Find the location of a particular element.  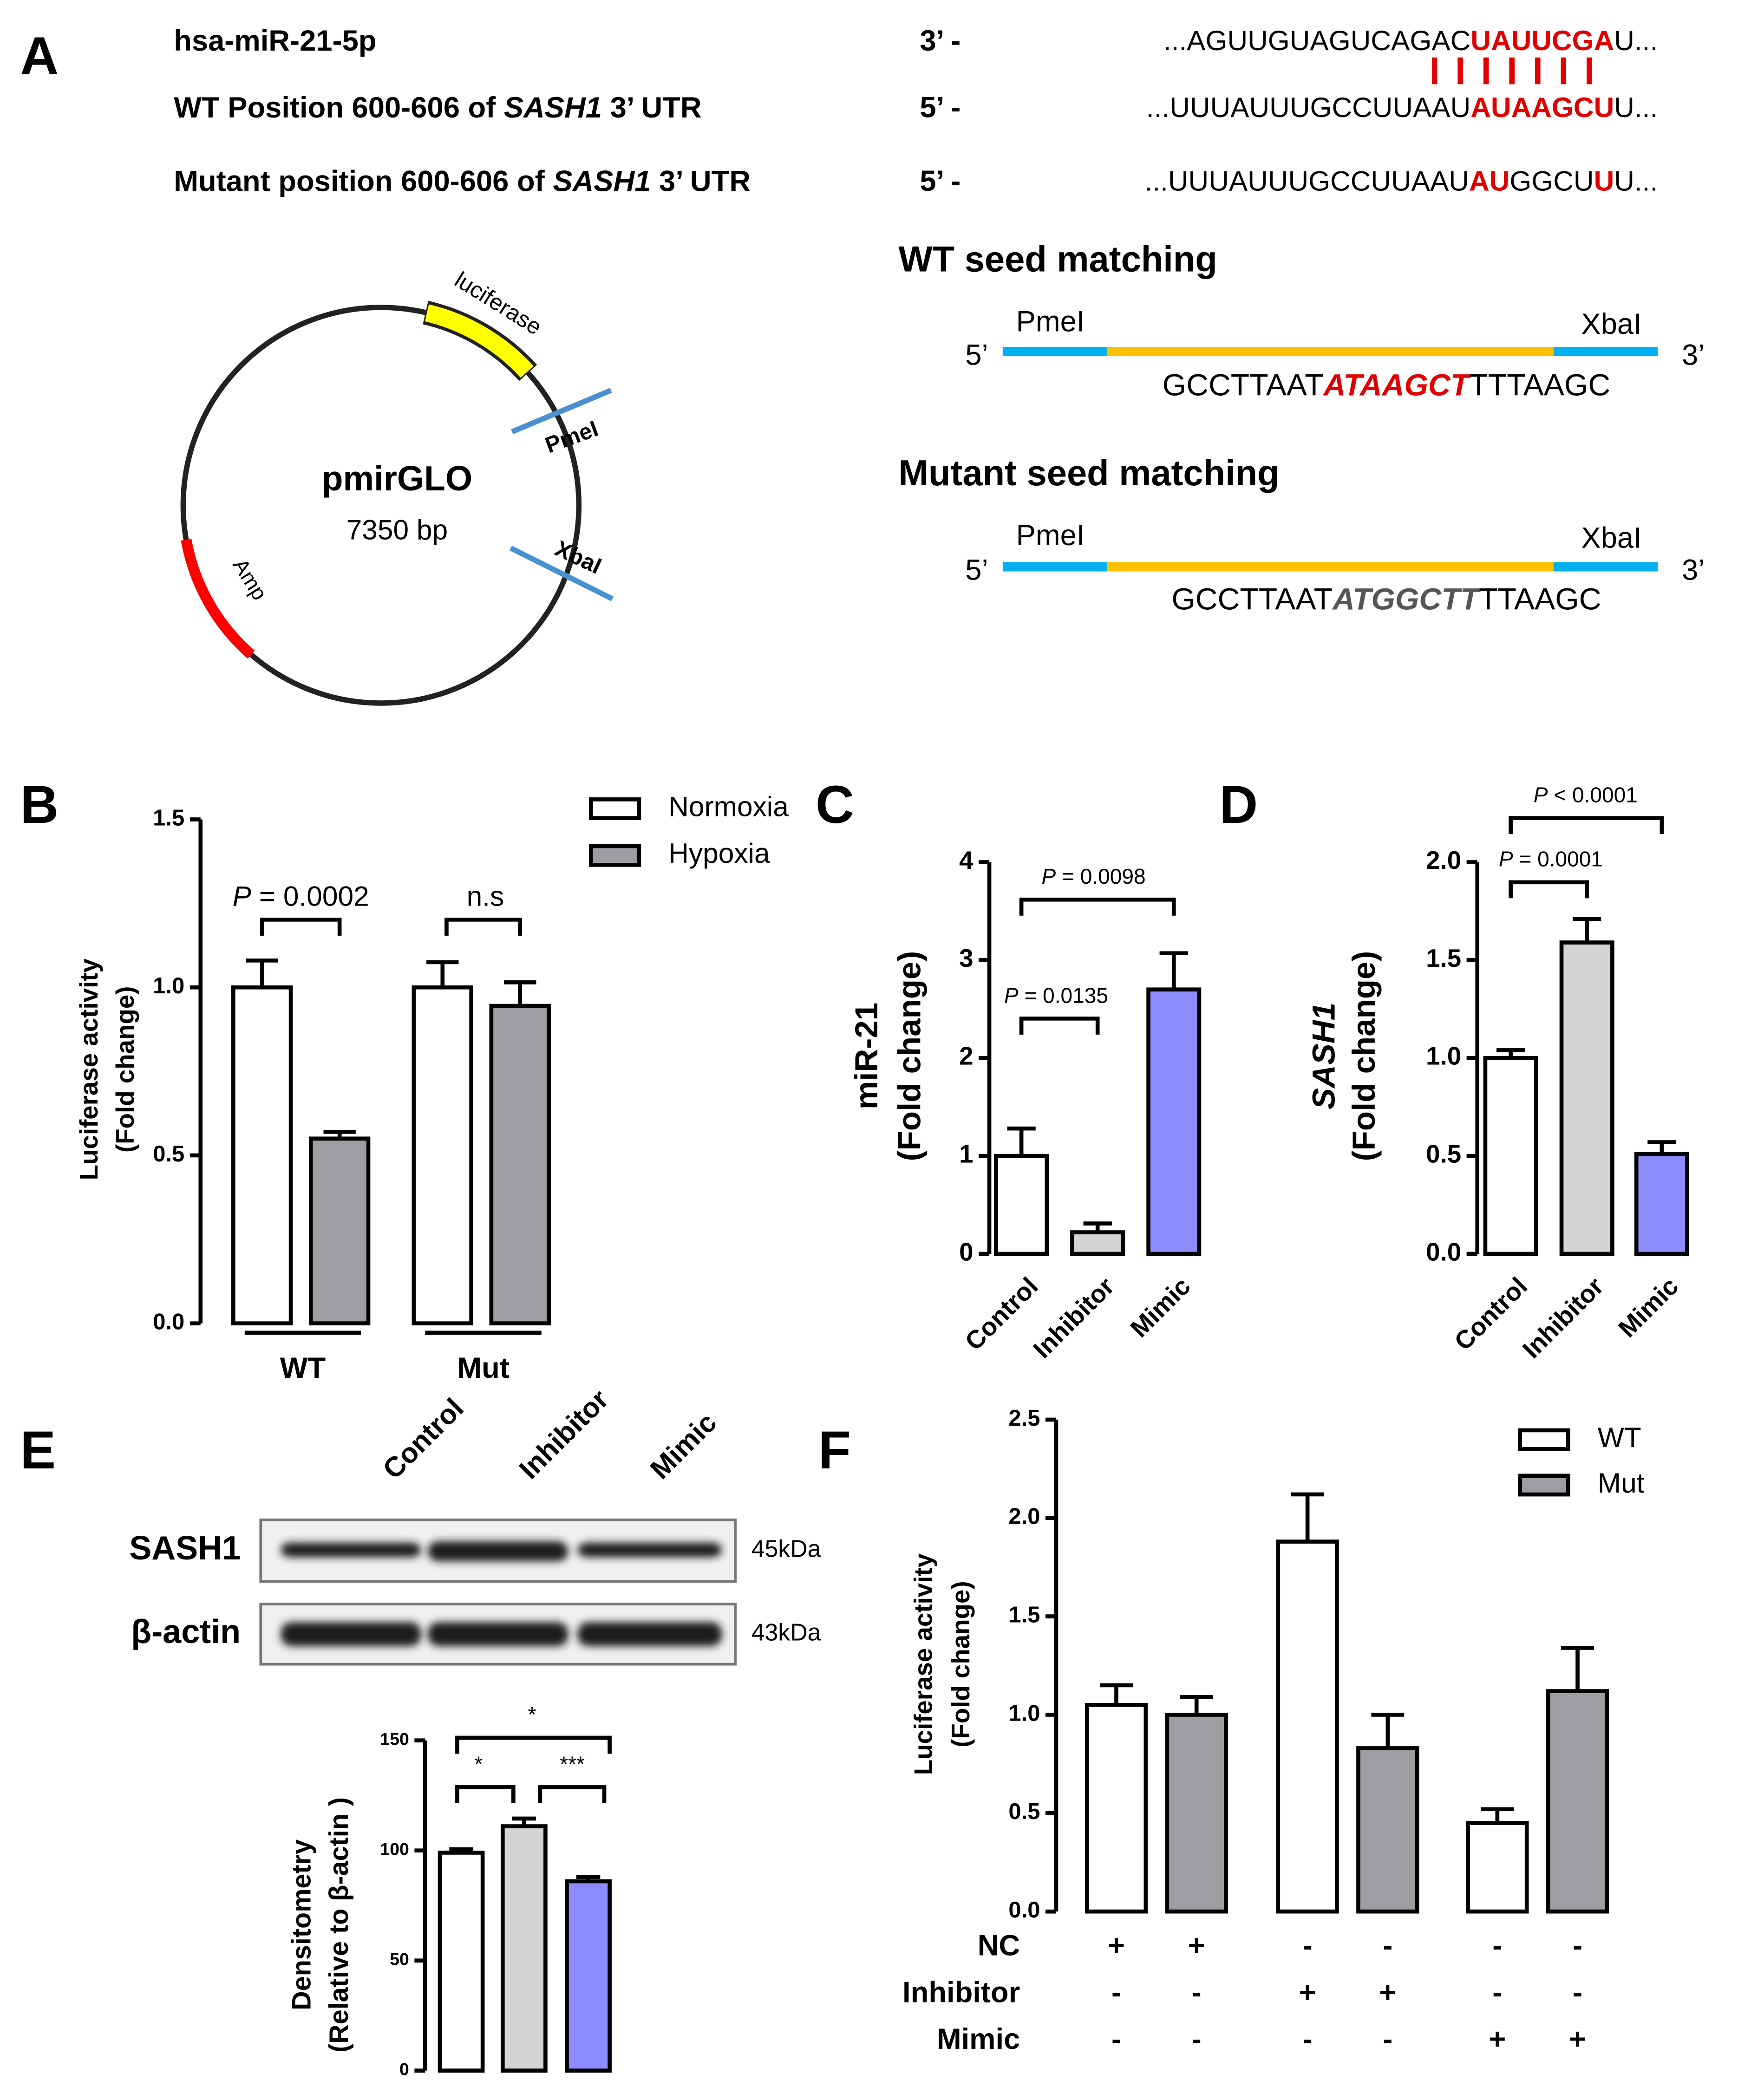

text-segment: Mutant position 600-606 of is located at coordinates (363, 181).